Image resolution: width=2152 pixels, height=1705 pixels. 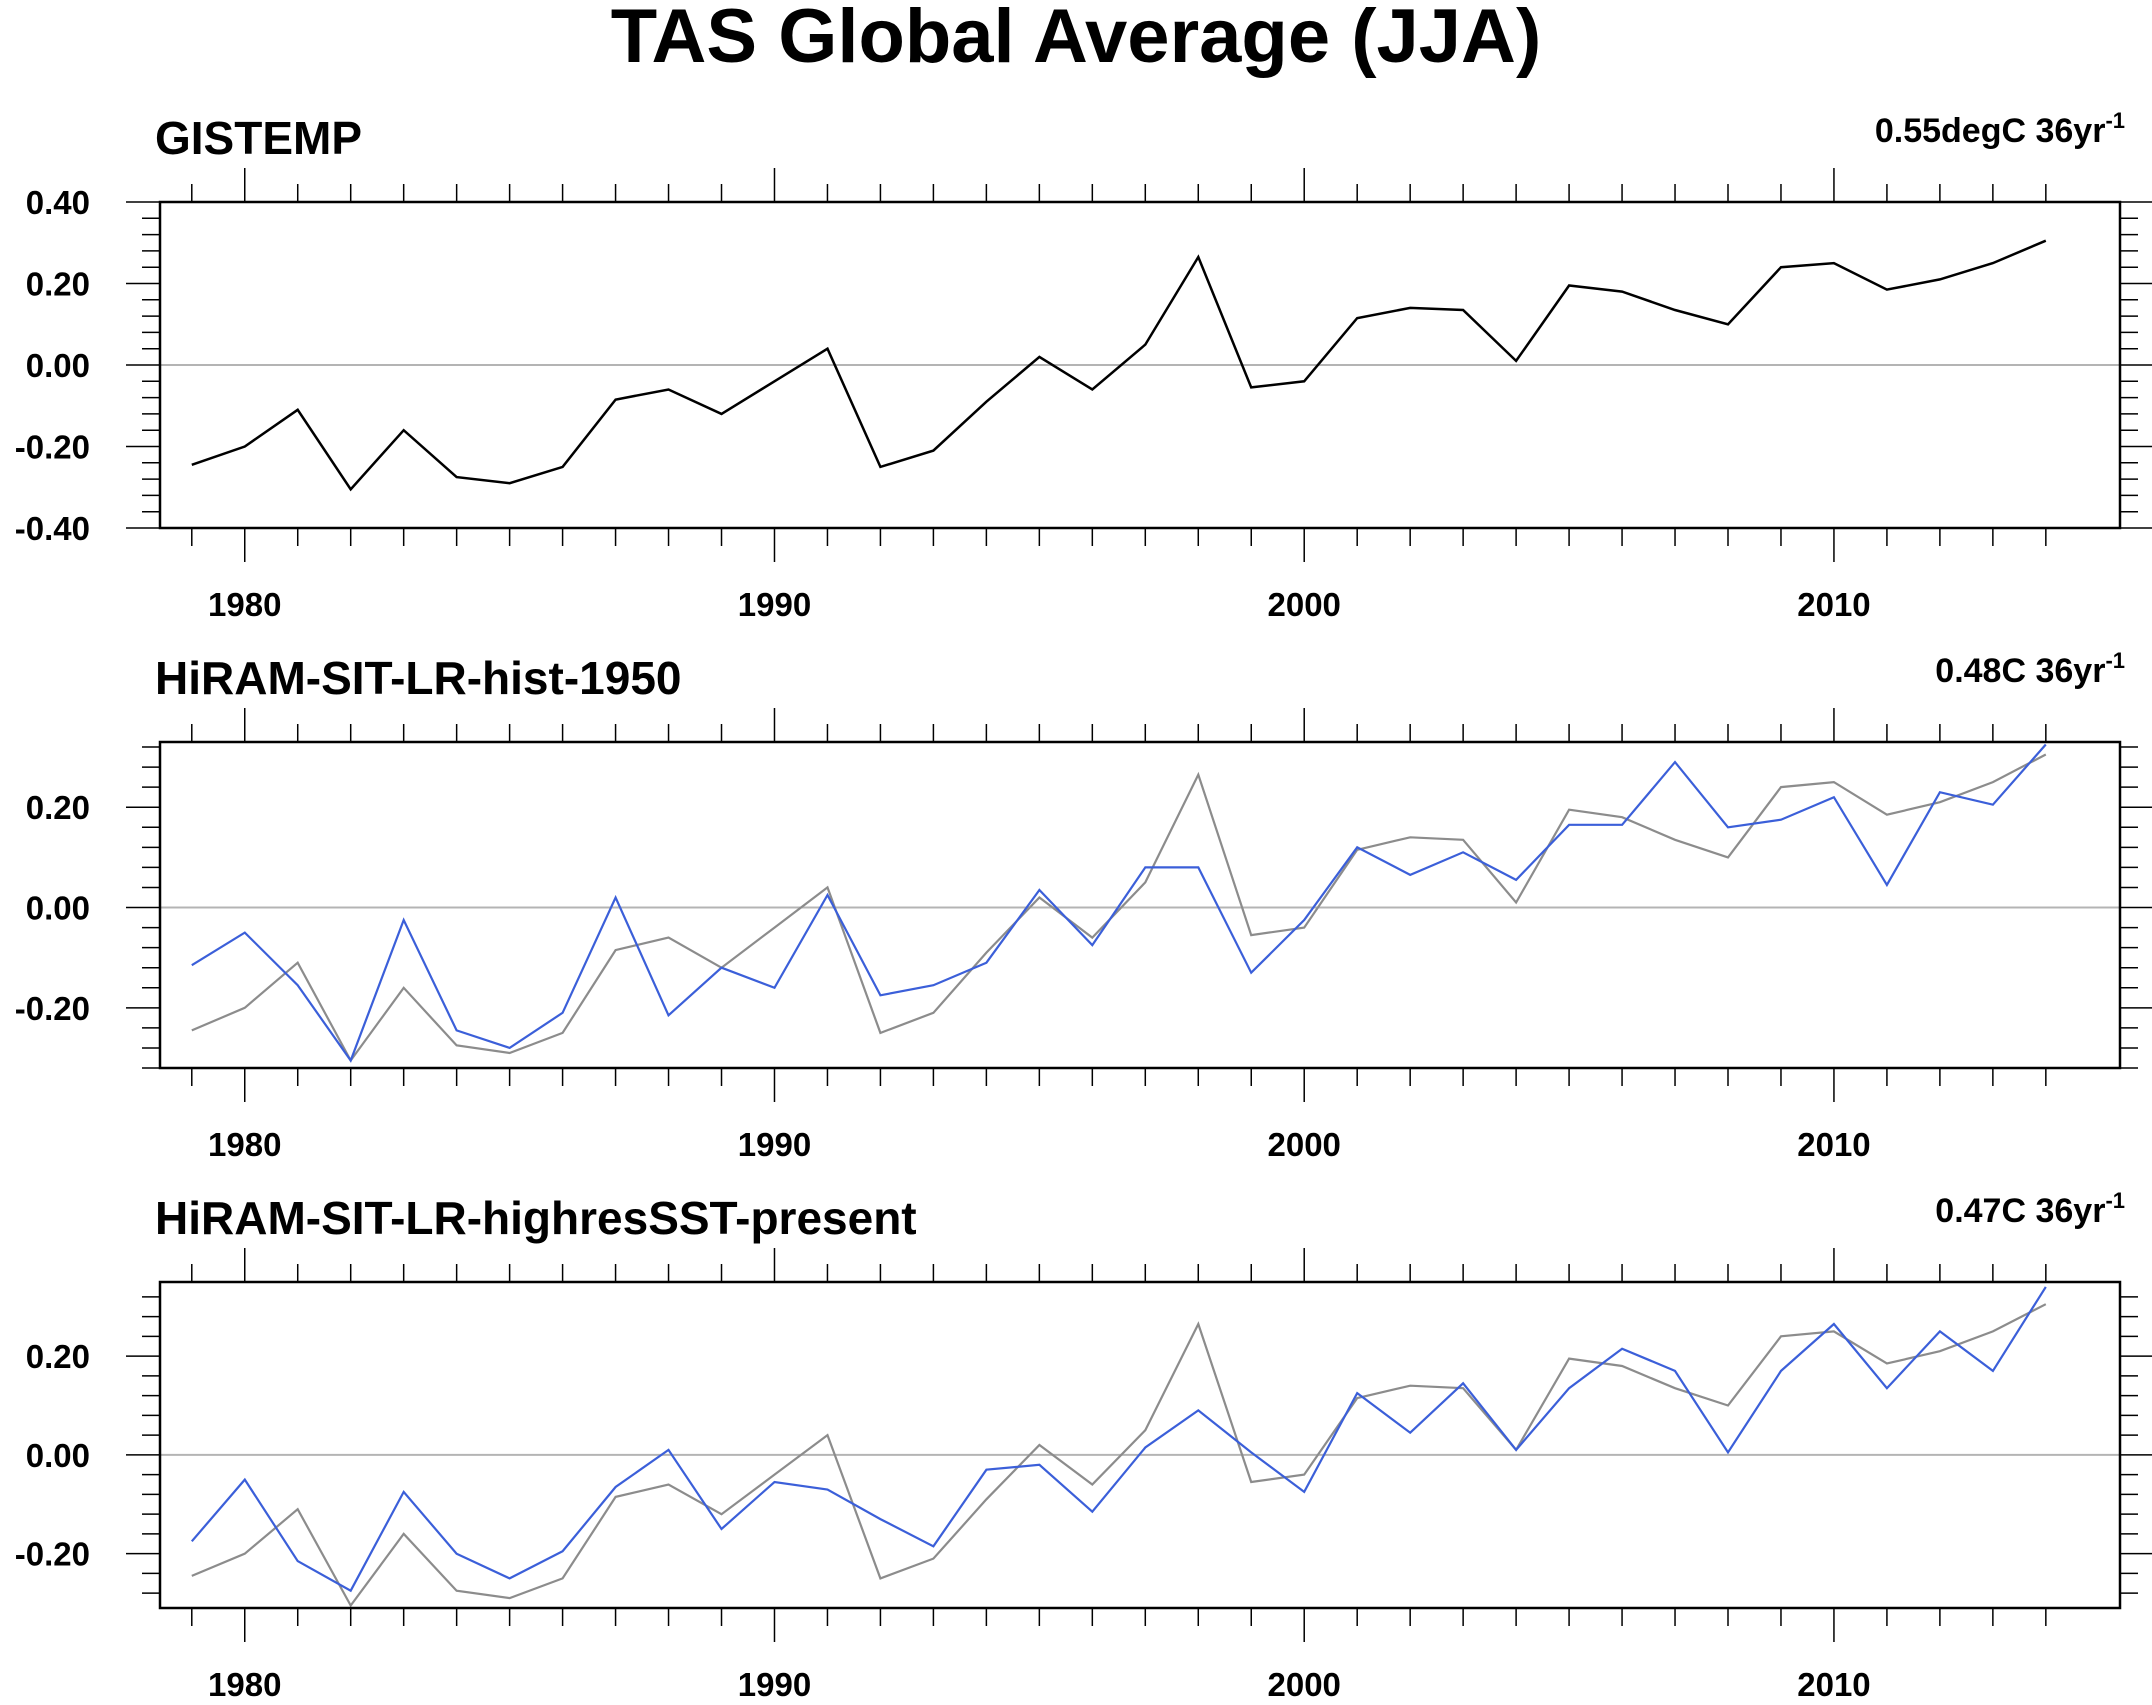 What do you see at coordinates (258, 138) in the screenshot?
I see `panel-title: GISTEMP` at bounding box center [258, 138].